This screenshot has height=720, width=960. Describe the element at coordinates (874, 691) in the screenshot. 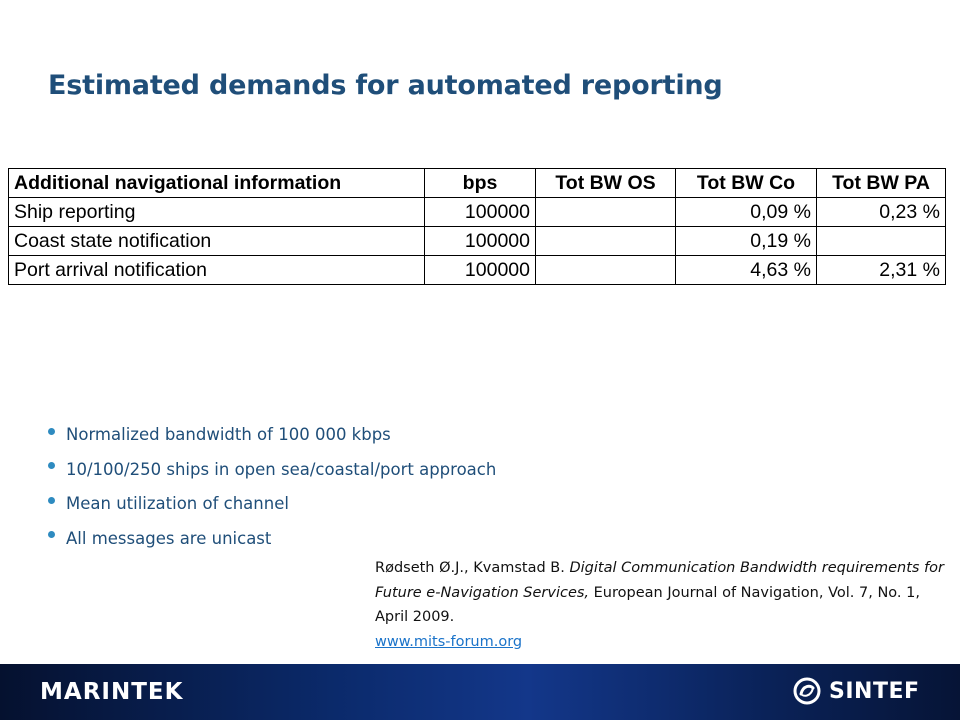

I see `sintef-logo-text: SINTEF` at that location.